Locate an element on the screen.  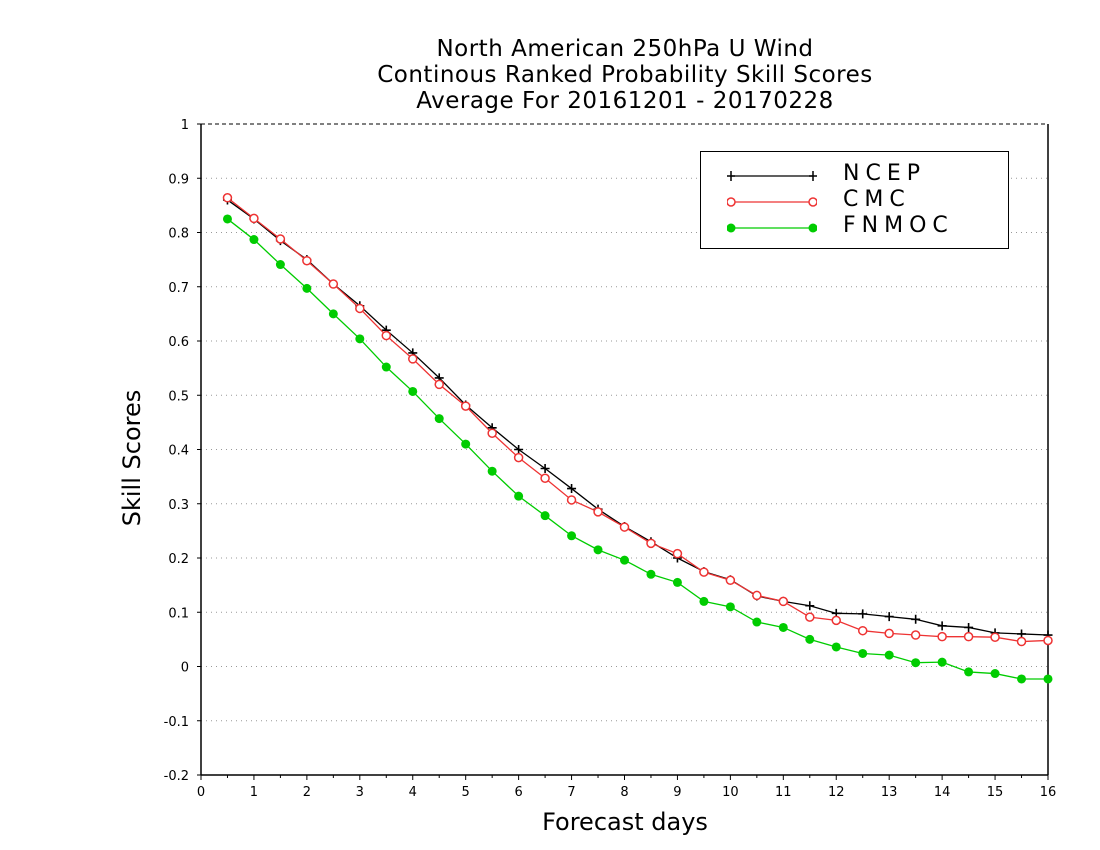
y-tick-label: 1 is located at coordinates (185, 125).